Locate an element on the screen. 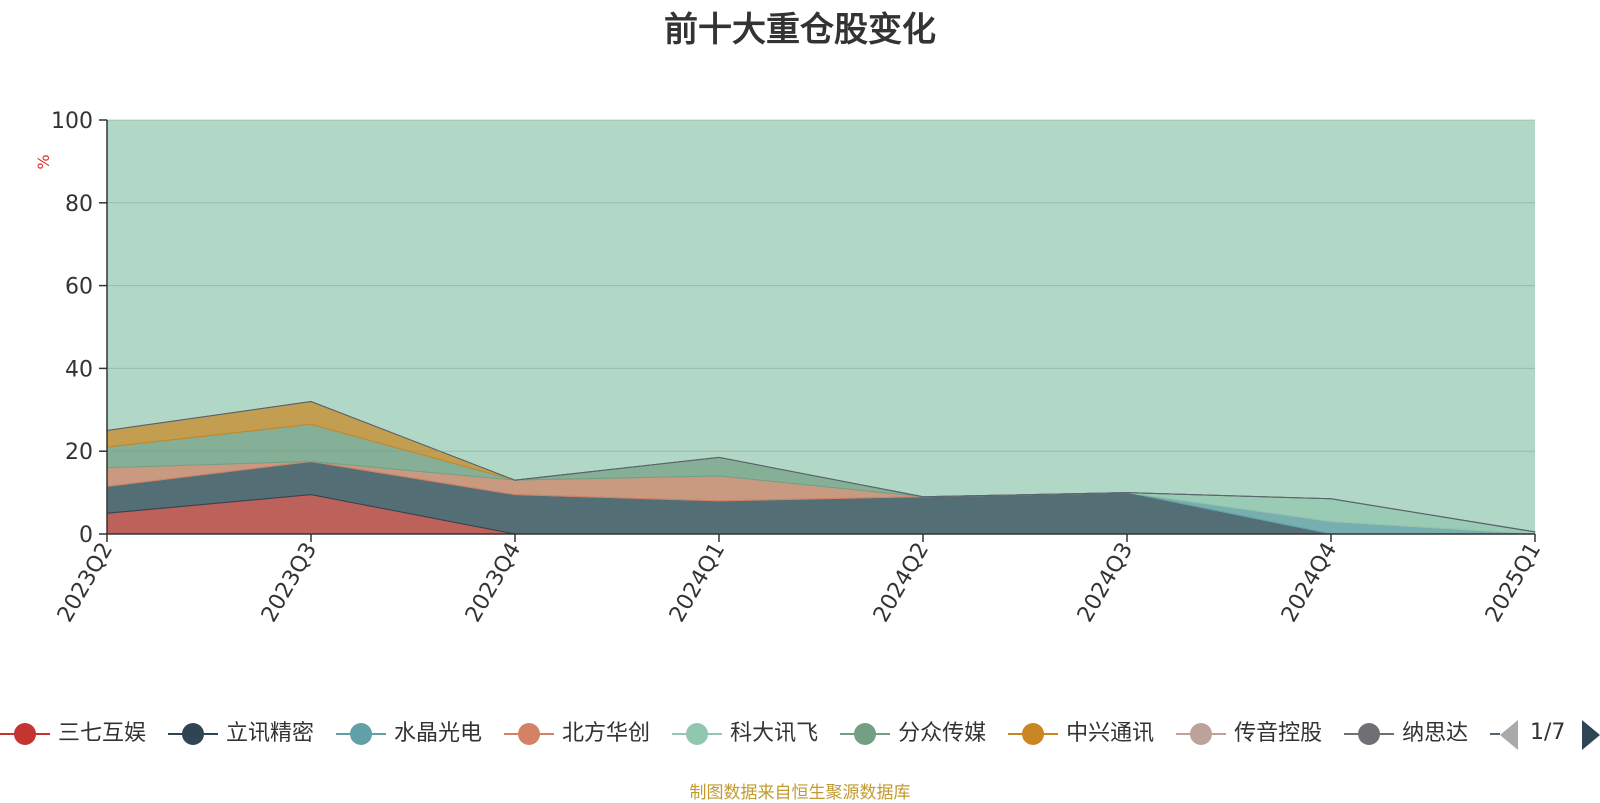 The height and width of the screenshot is (803, 1600). legend-label: 中兴通讯 is located at coordinates (1110, 733).